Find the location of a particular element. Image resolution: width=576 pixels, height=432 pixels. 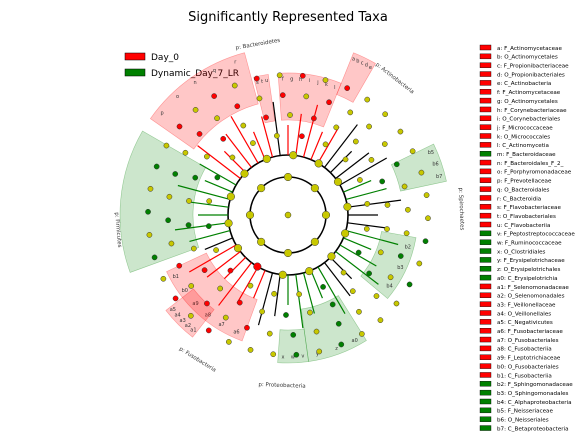

key-label: z: O_Erysipelotrichales is located at coordinates (528, 270).